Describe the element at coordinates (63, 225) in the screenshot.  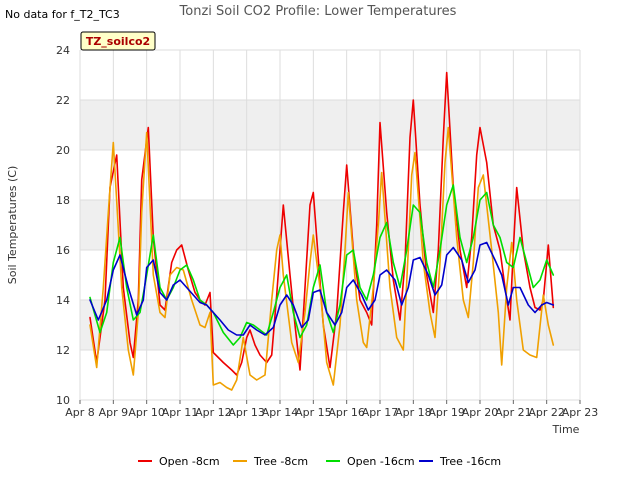
I see `y-axis-ticks: 10 12 14 16 18 20 22 24` at that location.